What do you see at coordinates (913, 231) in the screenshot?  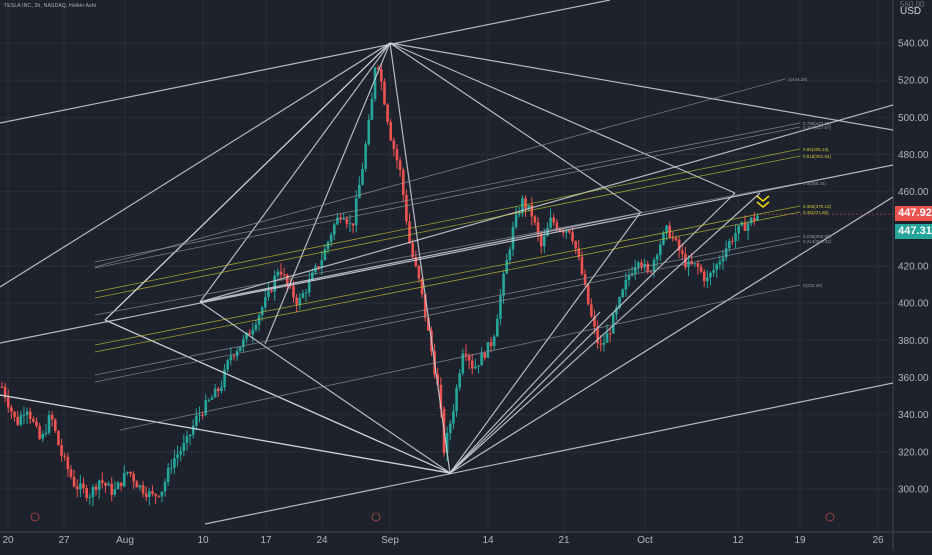 I see `last-price-label-green: 447.31` at bounding box center [913, 231].